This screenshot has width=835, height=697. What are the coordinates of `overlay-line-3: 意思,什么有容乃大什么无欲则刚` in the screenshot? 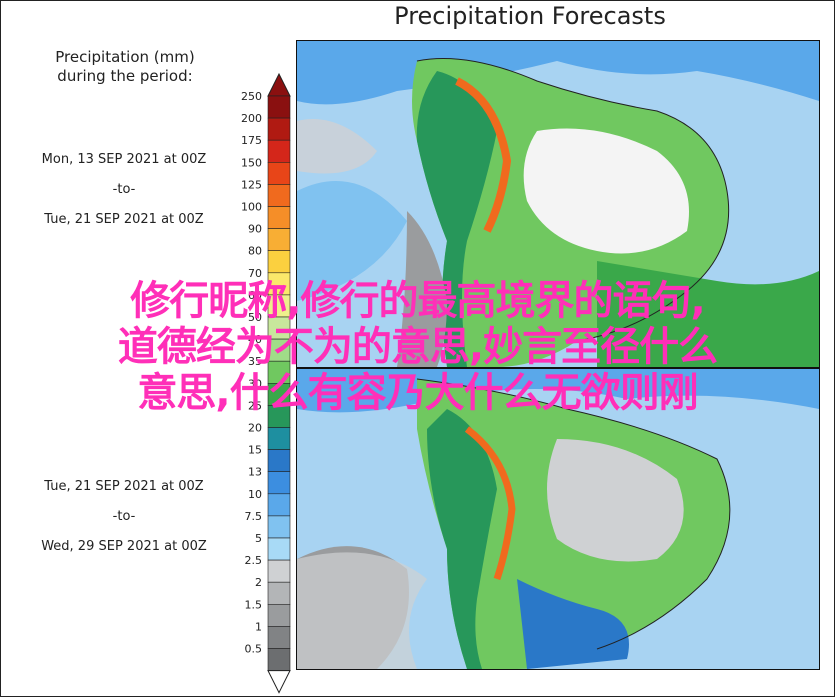 It's located at (417, 393).